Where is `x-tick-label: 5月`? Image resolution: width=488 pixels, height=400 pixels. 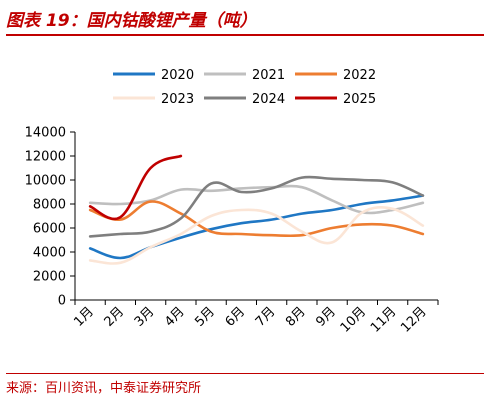
x-tick-label: 5月 is located at coordinates (205, 317).